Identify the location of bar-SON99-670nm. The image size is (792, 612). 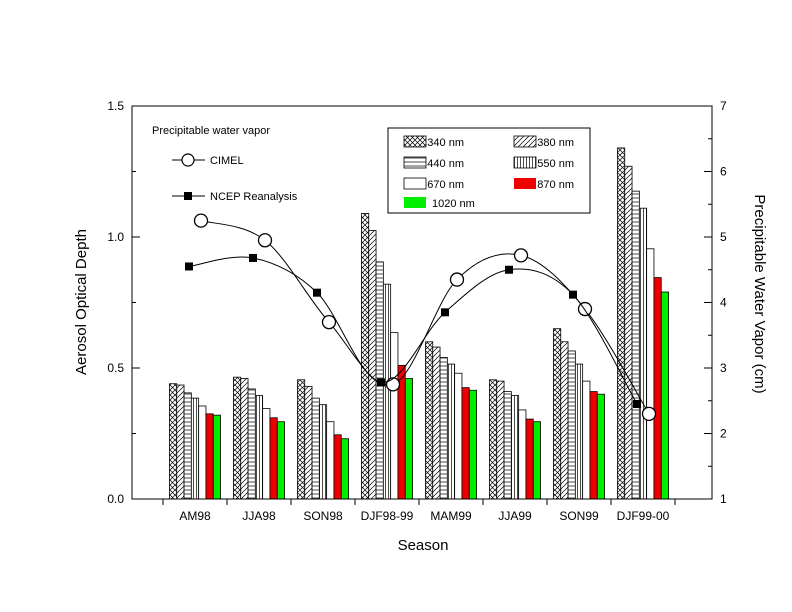
(586, 440).